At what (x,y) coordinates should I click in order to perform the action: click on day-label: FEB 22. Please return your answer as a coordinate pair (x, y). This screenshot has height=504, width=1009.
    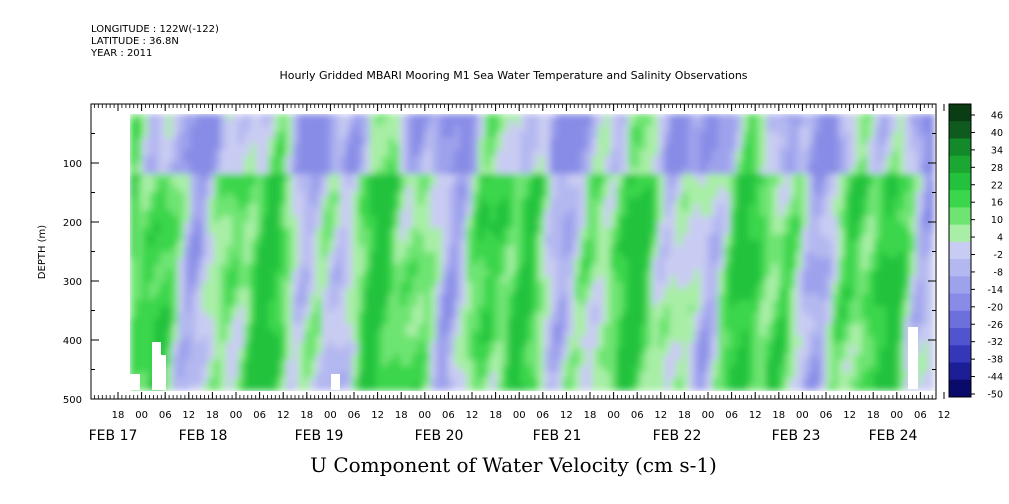
    Looking at the image, I should click on (677, 436).